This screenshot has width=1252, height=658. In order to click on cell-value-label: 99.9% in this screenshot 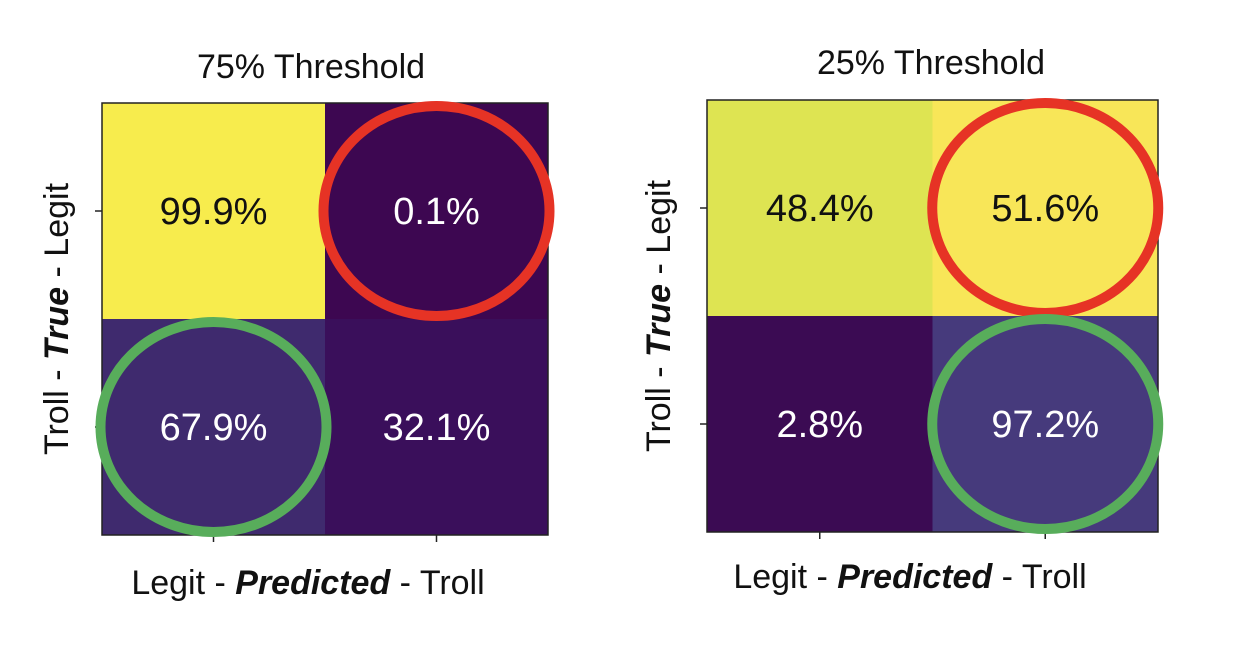, I will do `click(214, 212)`.